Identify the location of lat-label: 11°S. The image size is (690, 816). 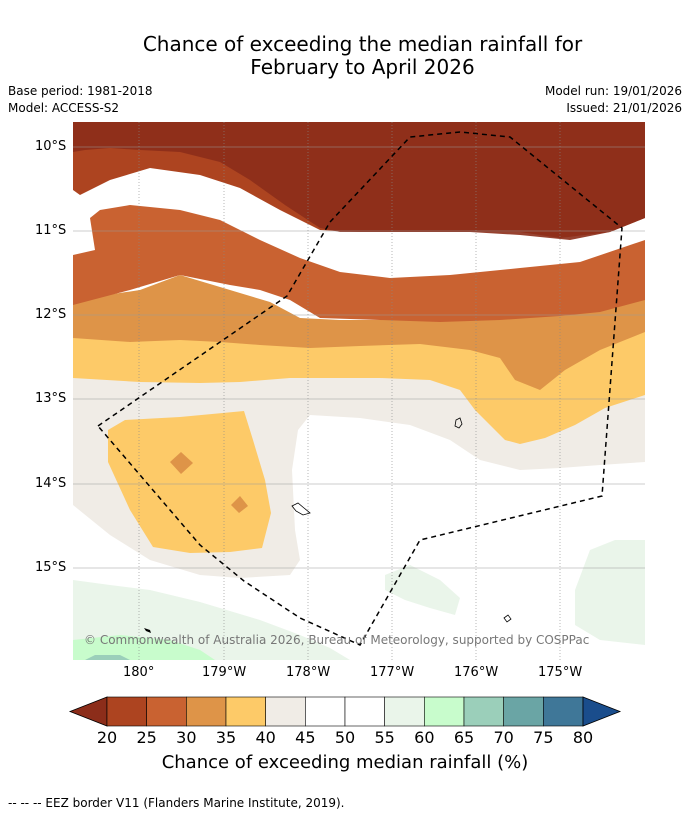
(51, 230).